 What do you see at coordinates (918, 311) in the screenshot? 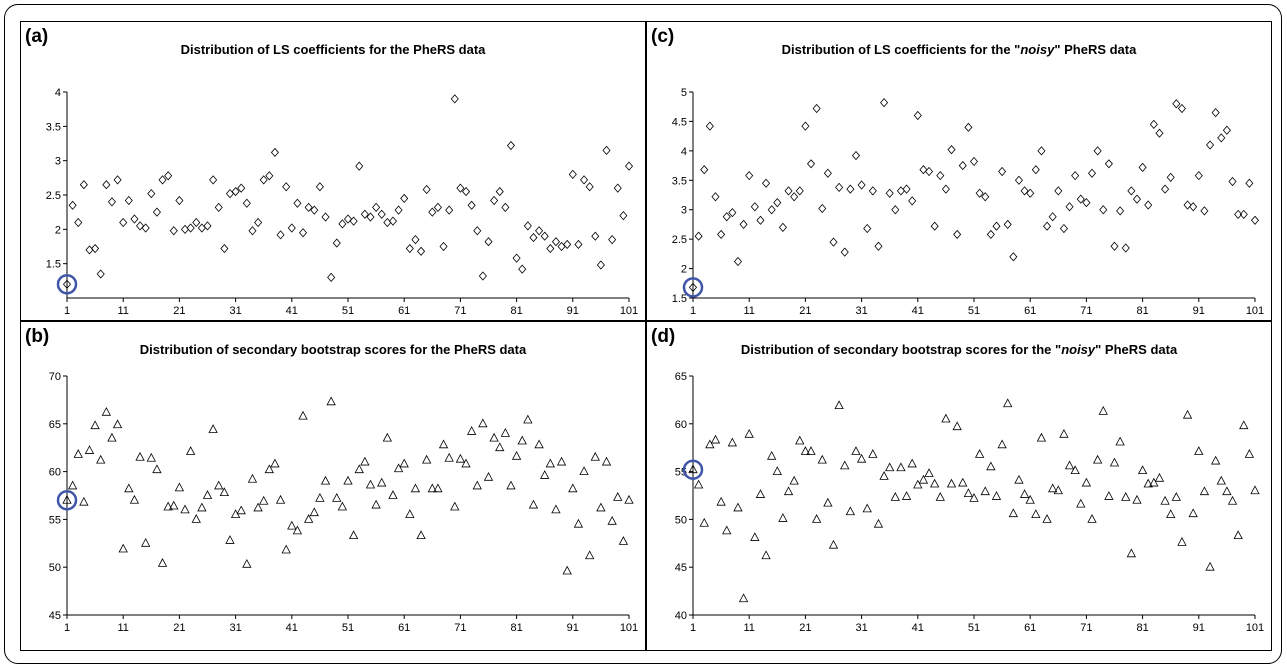
I see `x-tick-label: 41` at bounding box center [918, 311].